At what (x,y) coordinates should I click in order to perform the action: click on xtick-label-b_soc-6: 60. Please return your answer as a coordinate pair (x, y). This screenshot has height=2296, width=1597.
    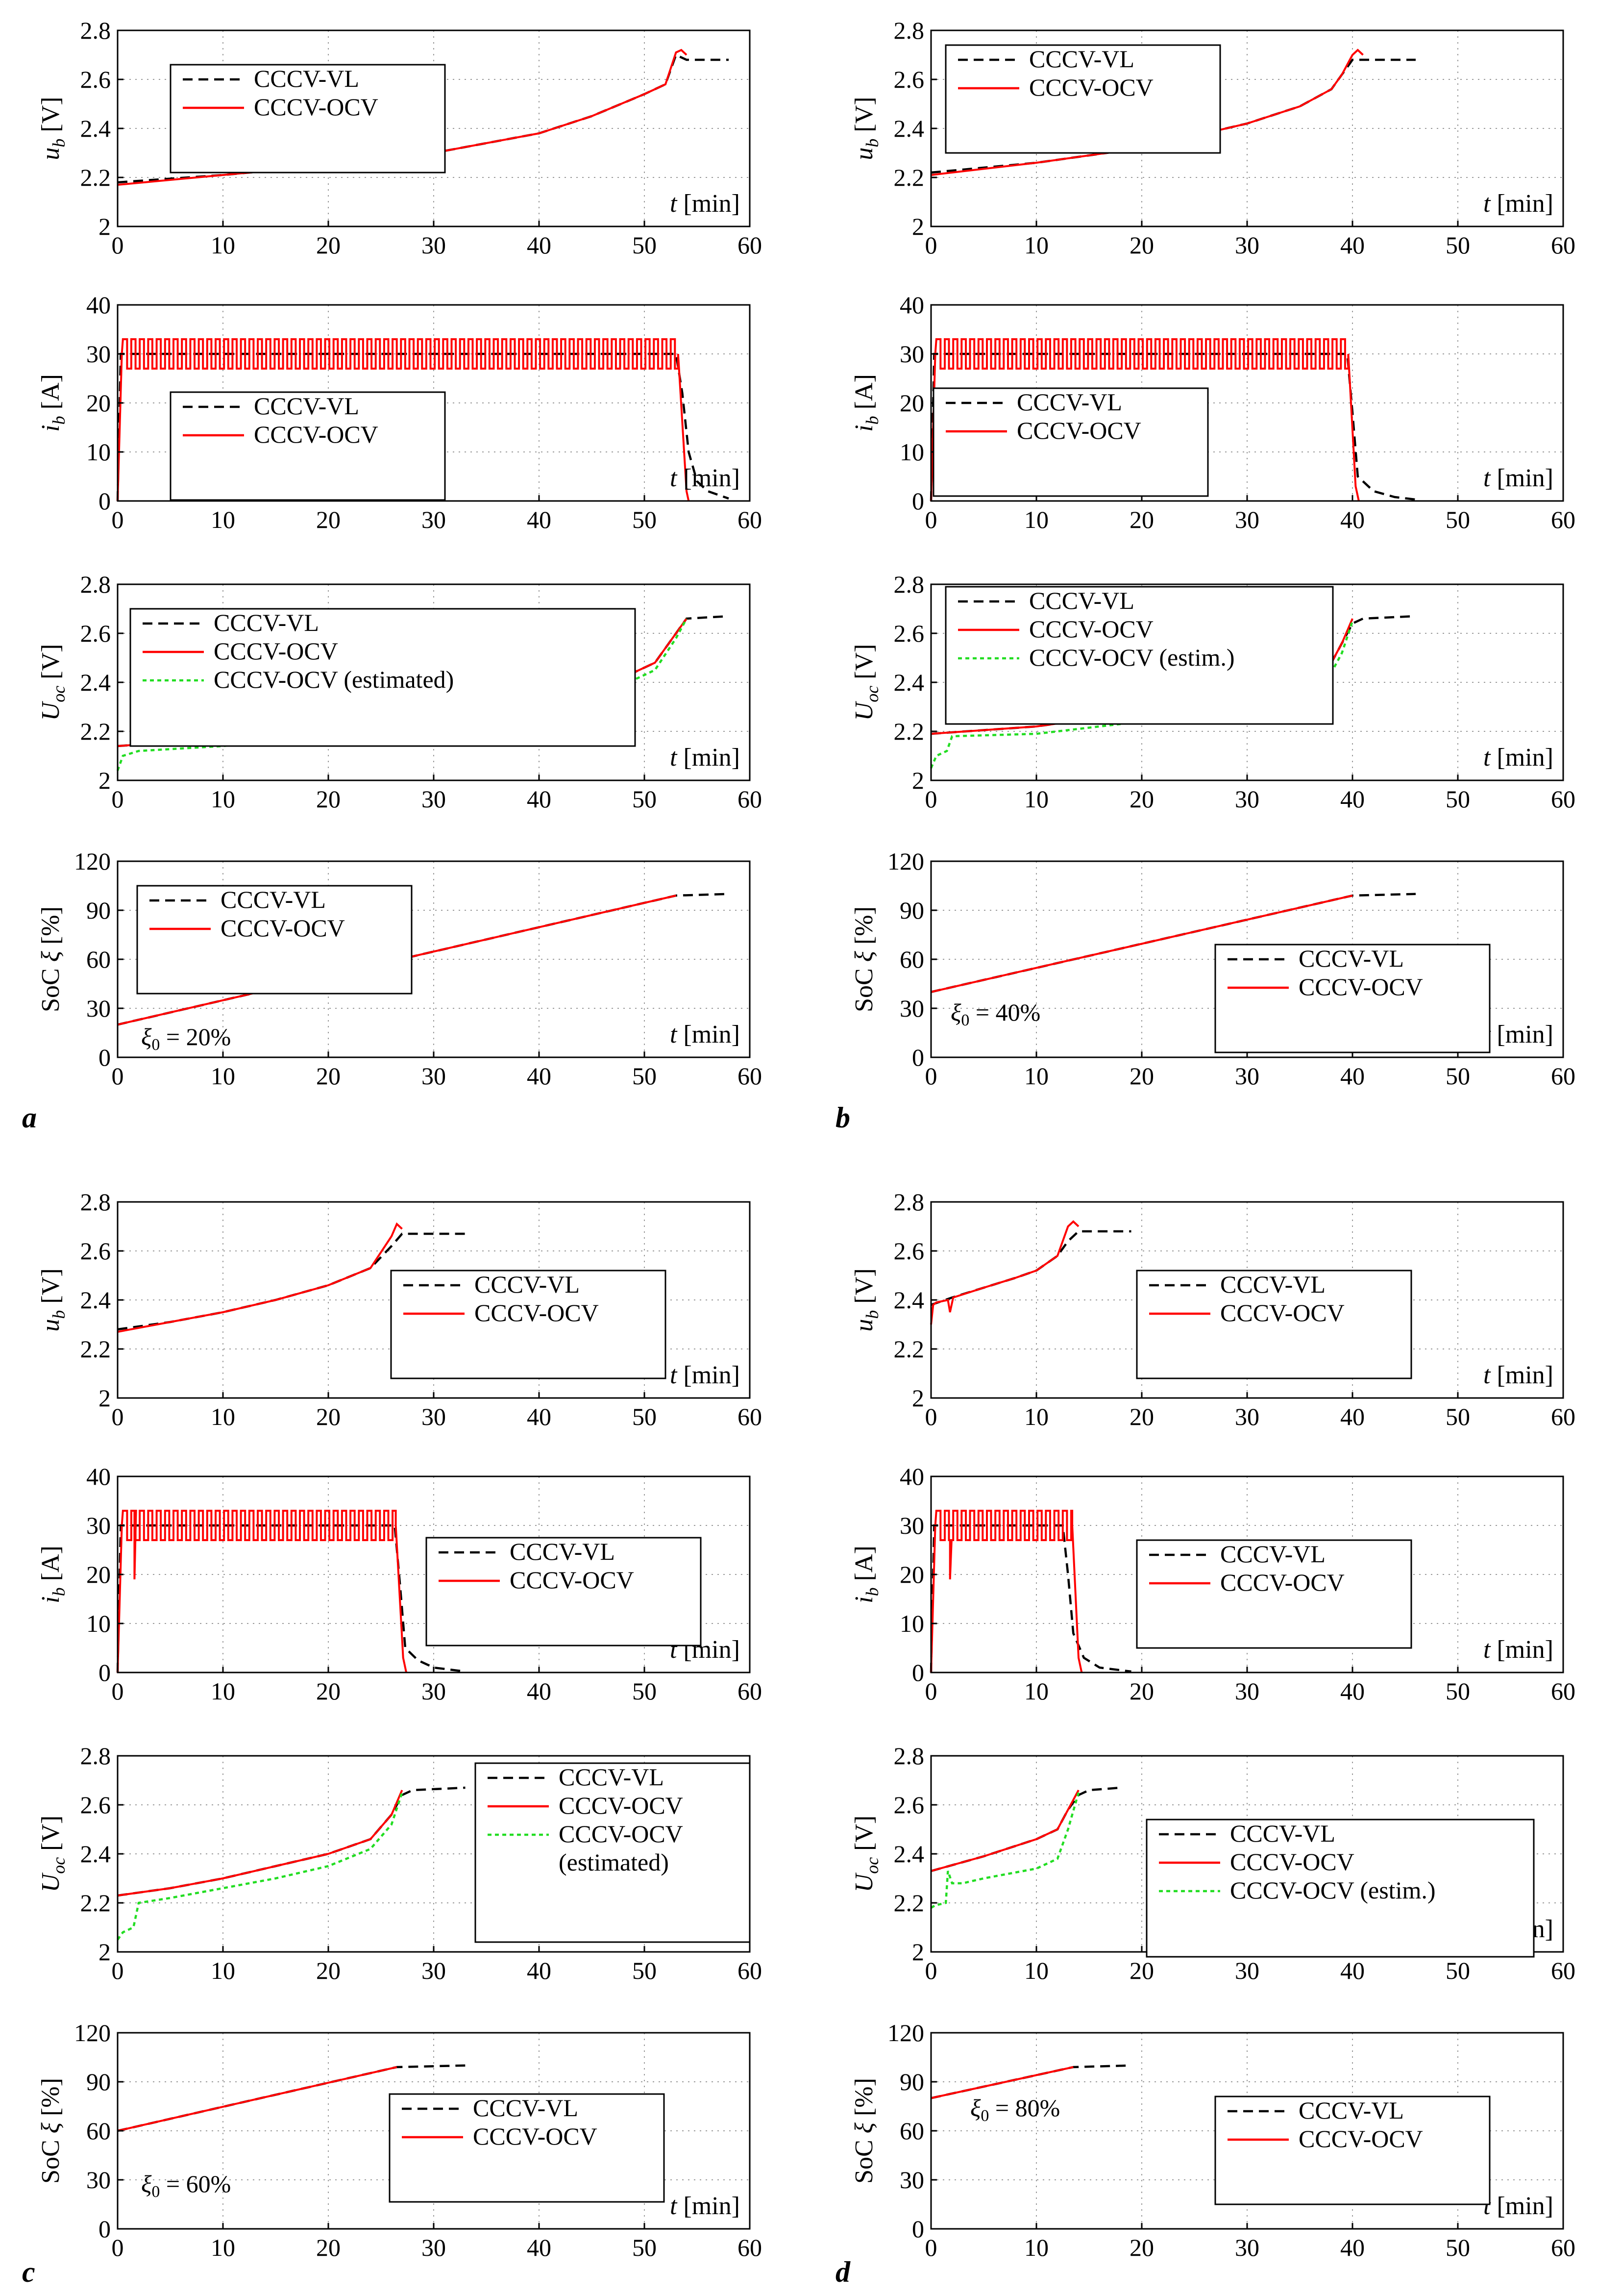
    Looking at the image, I should click on (1563, 1076).